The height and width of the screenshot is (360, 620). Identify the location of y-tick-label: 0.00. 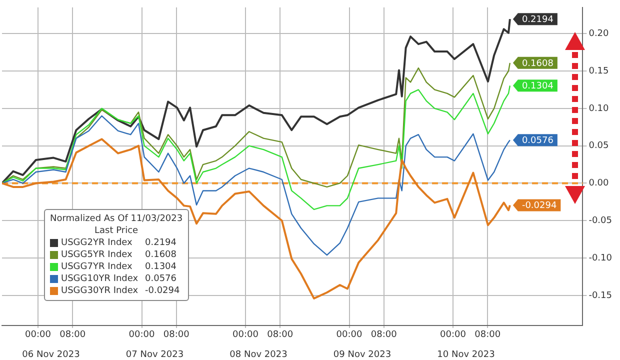
(599, 183).